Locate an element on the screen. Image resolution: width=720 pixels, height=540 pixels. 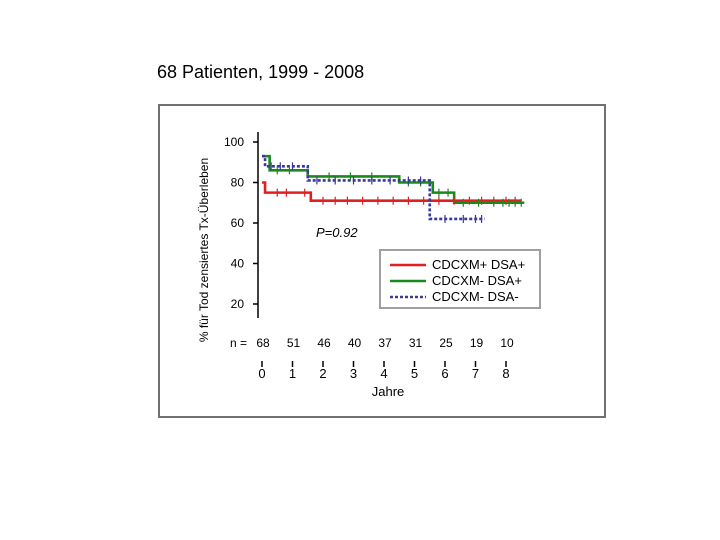
x-tick-label: 2 is located at coordinates (322, 373).